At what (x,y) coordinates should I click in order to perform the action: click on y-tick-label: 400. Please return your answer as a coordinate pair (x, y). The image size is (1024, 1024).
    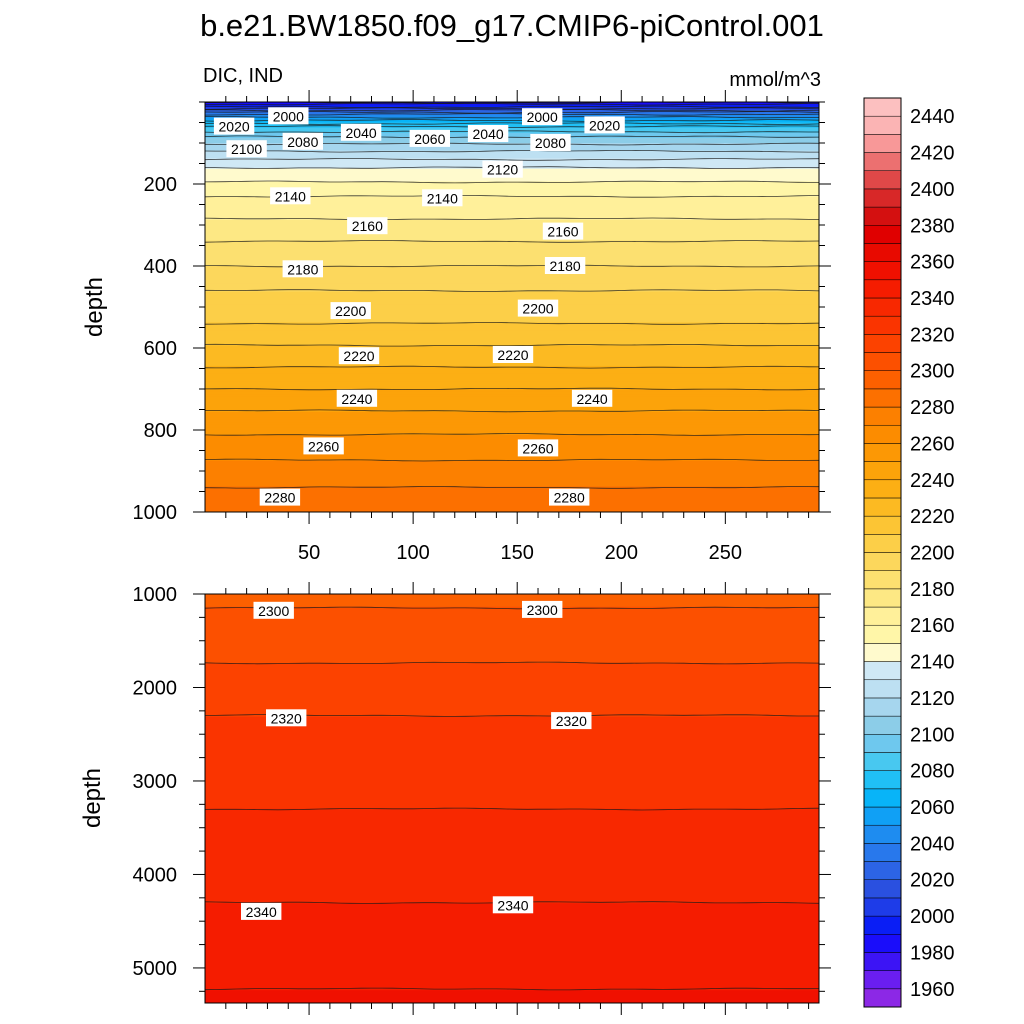
    Looking at the image, I should click on (160, 267).